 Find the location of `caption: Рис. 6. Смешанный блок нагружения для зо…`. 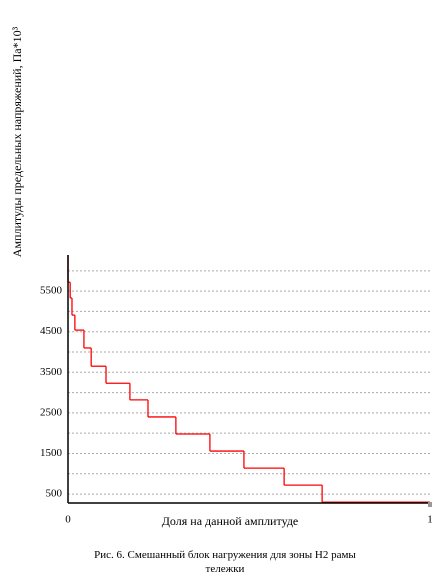

caption: Рис. 6. Смешанный блок нагружения для зо… is located at coordinates (225, 562).